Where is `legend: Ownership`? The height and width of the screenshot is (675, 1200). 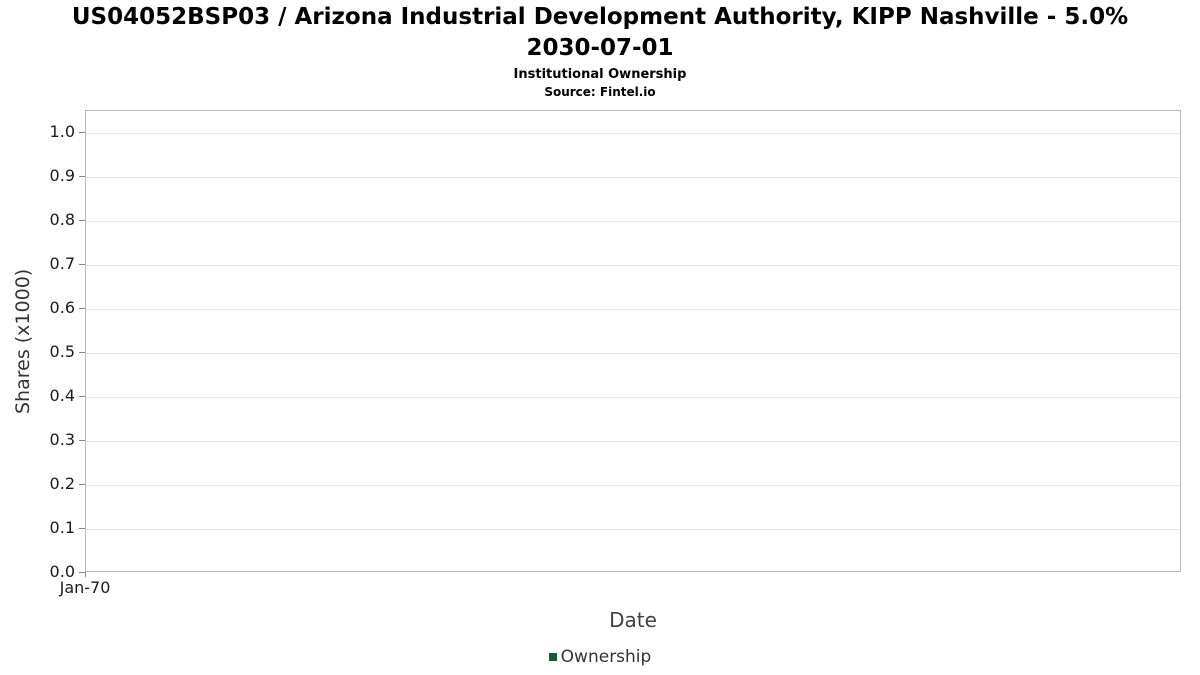 legend: Ownership is located at coordinates (600, 657).